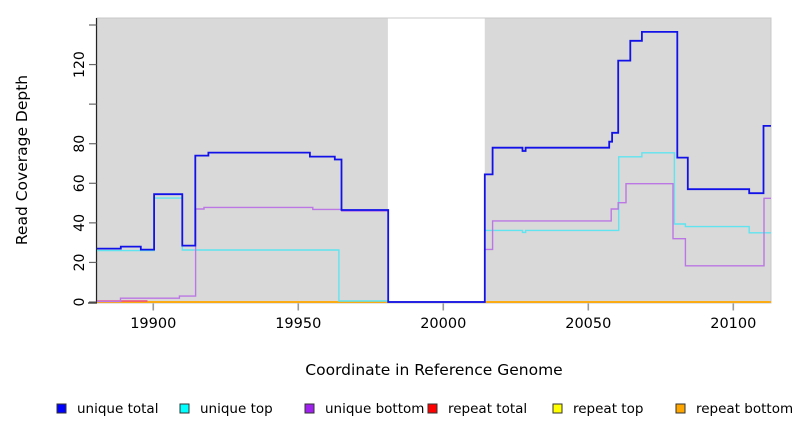  Describe the element at coordinates (117, 409) in the screenshot. I see `legend-label: unique total` at that location.